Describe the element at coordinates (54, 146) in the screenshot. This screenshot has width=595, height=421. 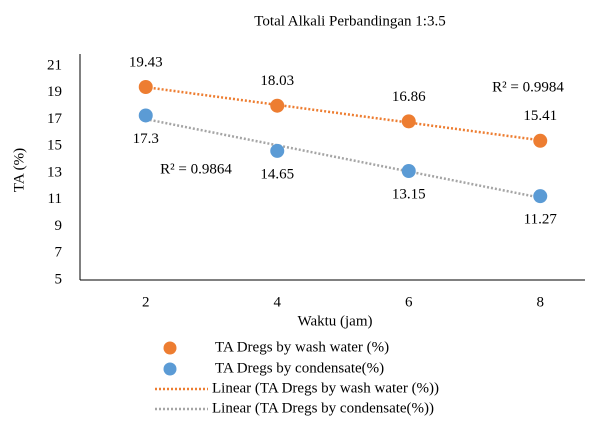
I see `y-tick-label: 15` at that location.